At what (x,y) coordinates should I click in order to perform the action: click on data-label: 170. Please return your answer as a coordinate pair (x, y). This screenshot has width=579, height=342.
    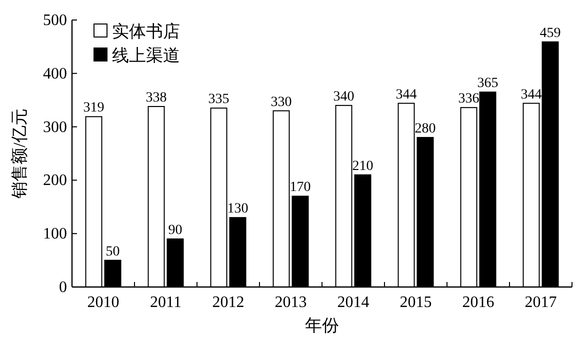
    Looking at the image, I should click on (300, 188).